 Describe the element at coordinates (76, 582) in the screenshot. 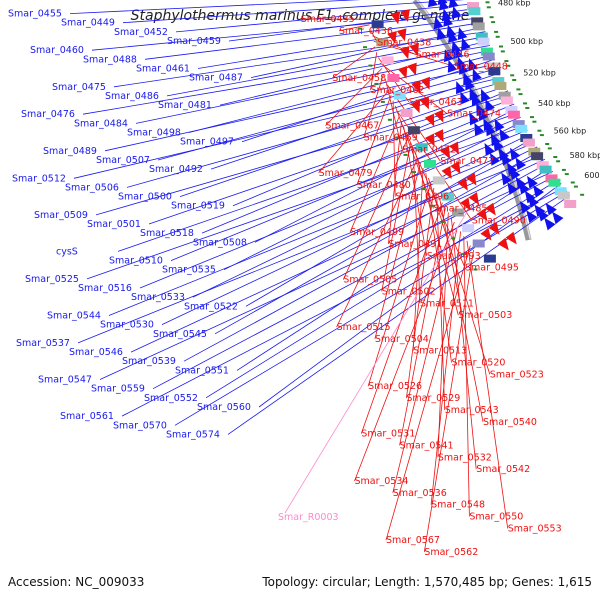

I see `accession-label: Accession: NC_009033` at that location.